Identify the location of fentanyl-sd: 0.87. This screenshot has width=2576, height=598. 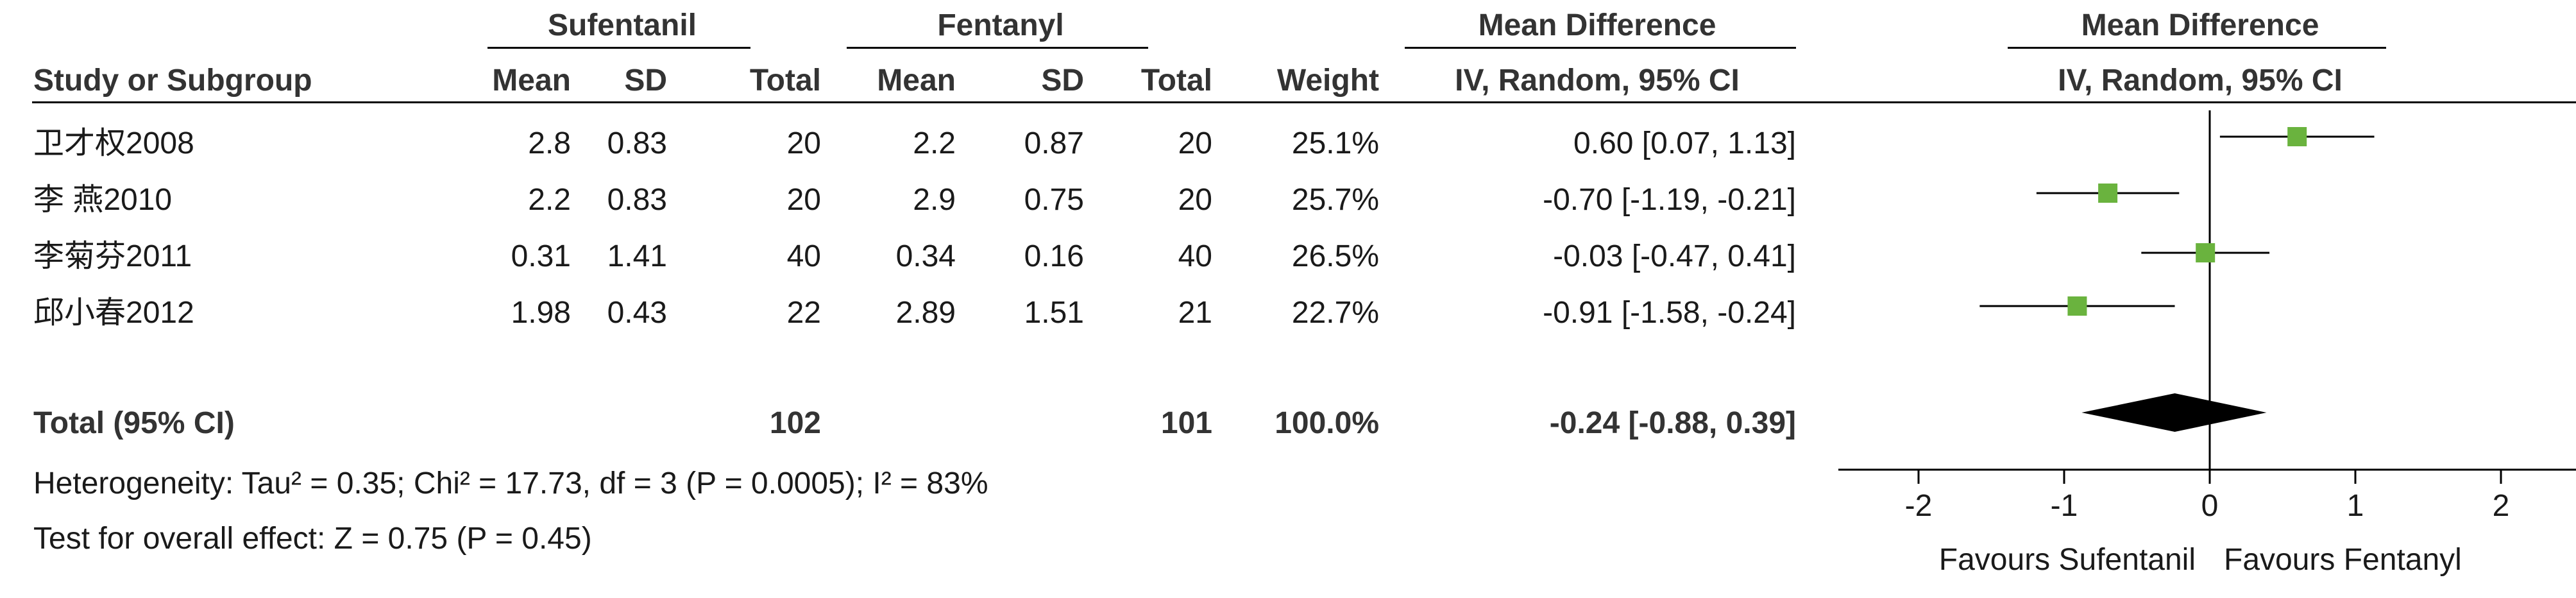
(1054, 143).